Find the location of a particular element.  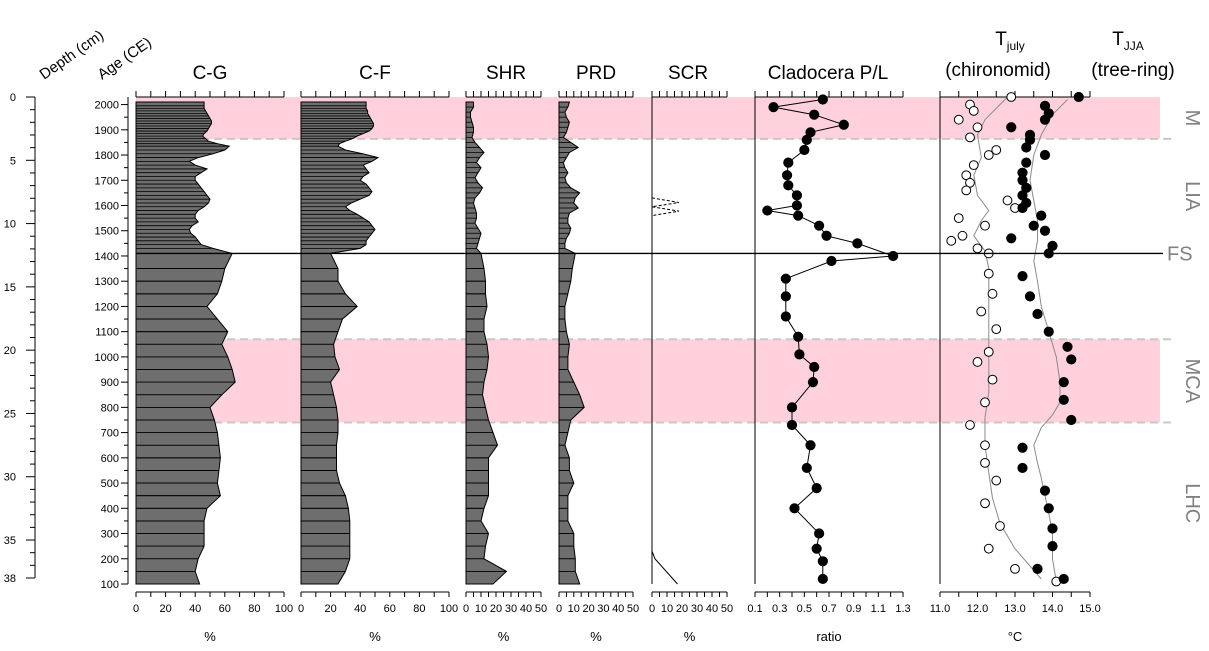

band-label-mca: MCA is located at coordinates (1192, 381).